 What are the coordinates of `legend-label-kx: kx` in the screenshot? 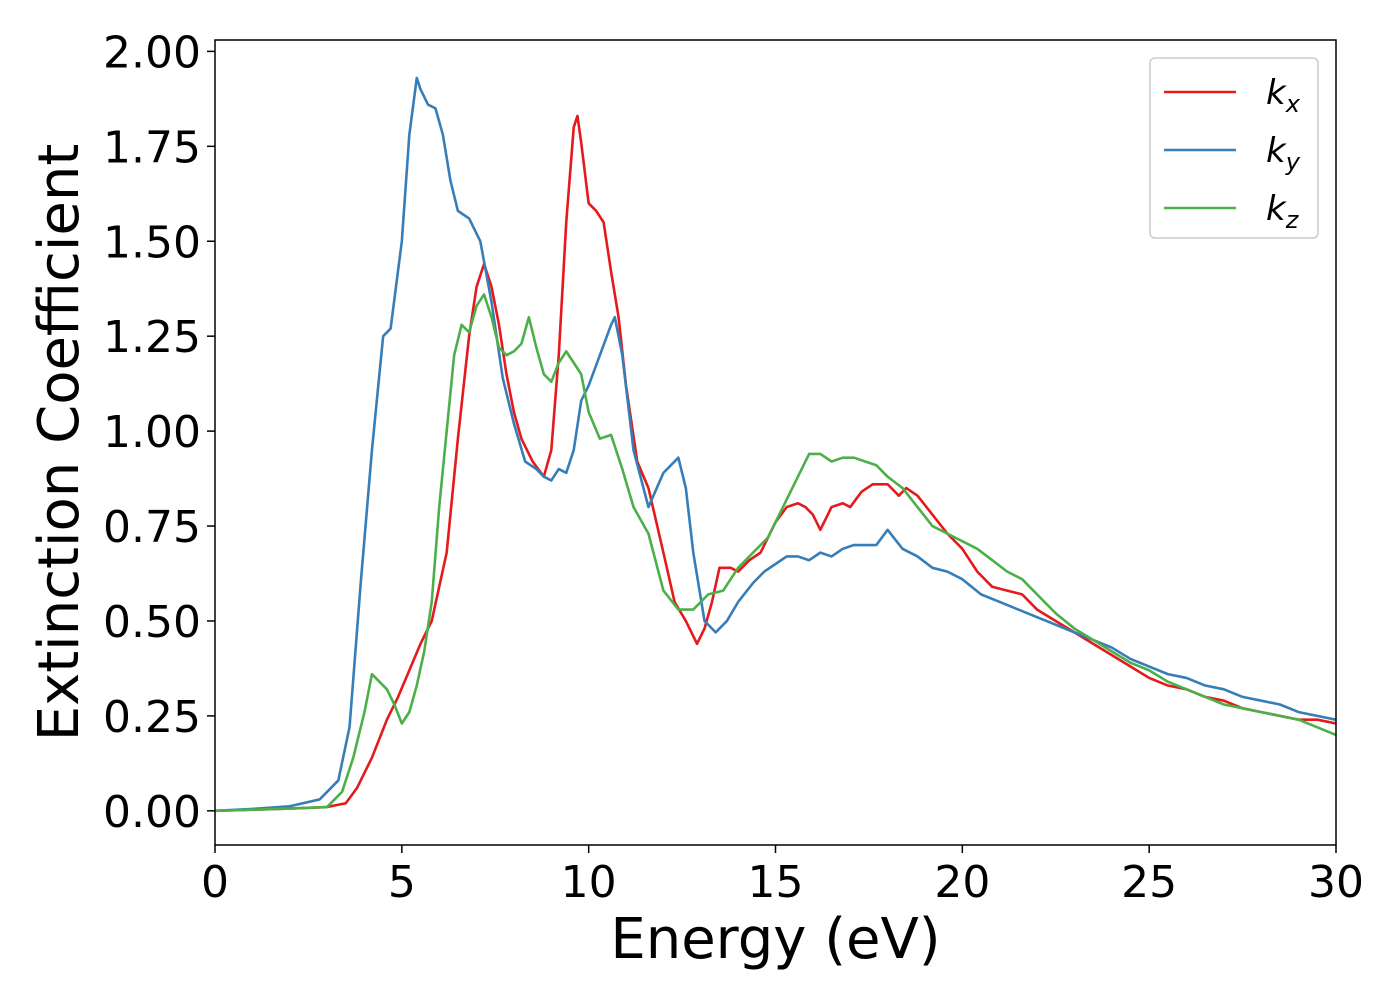 It's located at (1283, 95).